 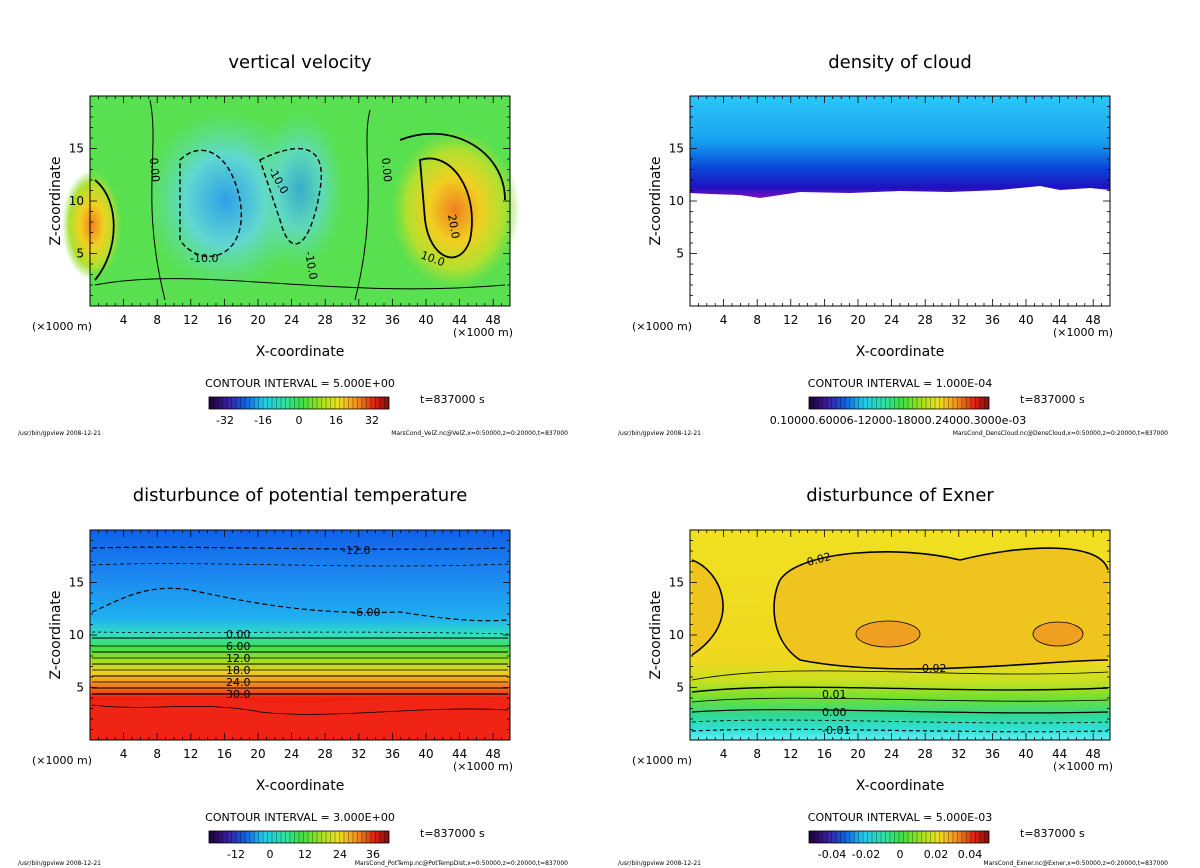 What do you see at coordinates (366, 612) in the screenshot?
I see `contour-label: -6.00` at bounding box center [366, 612].